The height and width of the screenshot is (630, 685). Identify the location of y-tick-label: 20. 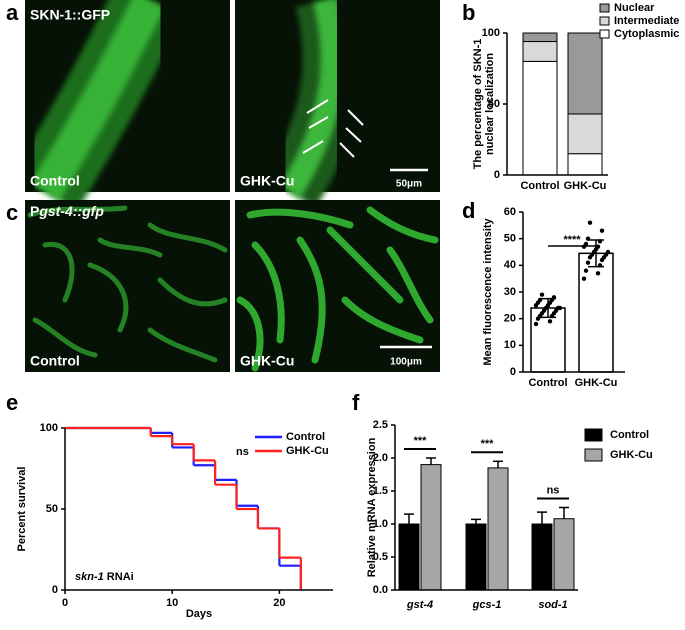
(510, 319).